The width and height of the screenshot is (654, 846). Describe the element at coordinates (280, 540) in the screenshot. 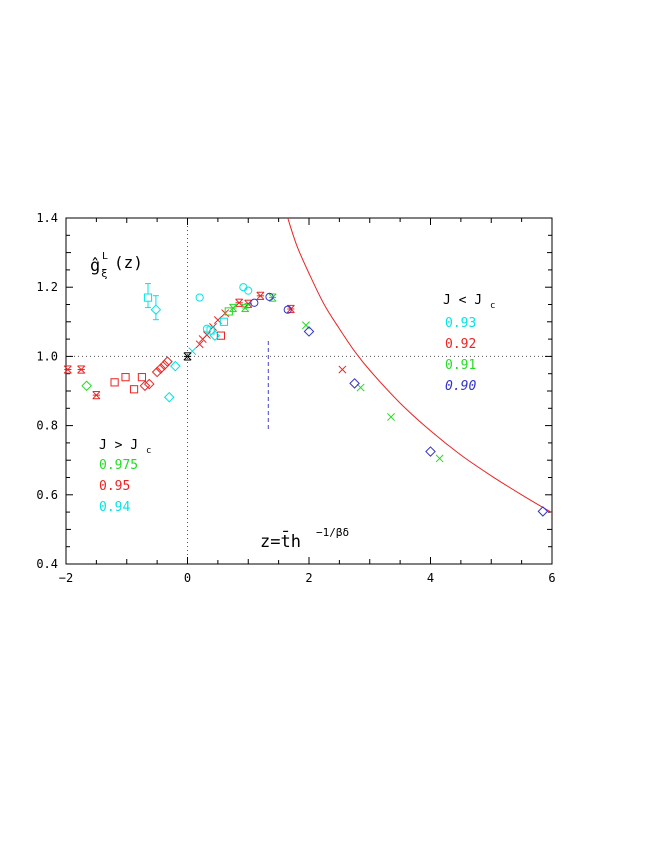

I see `x-axis-label: z=t̄h` at that location.